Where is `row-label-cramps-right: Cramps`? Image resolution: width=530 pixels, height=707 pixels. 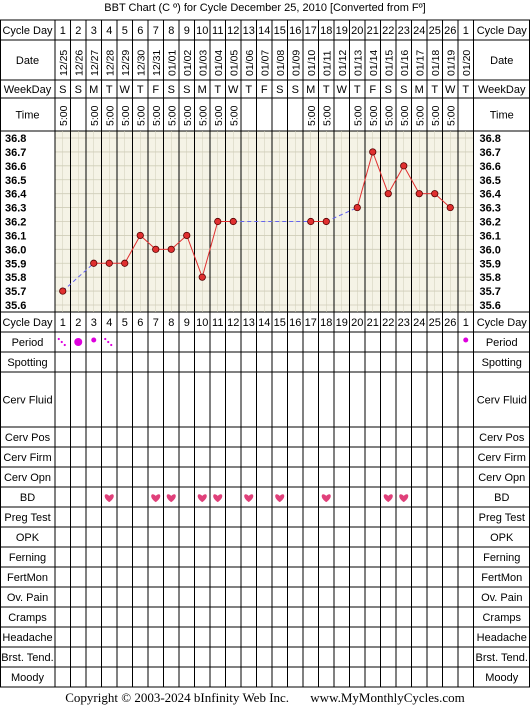
row-label-cramps-right: Cramps is located at coordinates (501, 618).